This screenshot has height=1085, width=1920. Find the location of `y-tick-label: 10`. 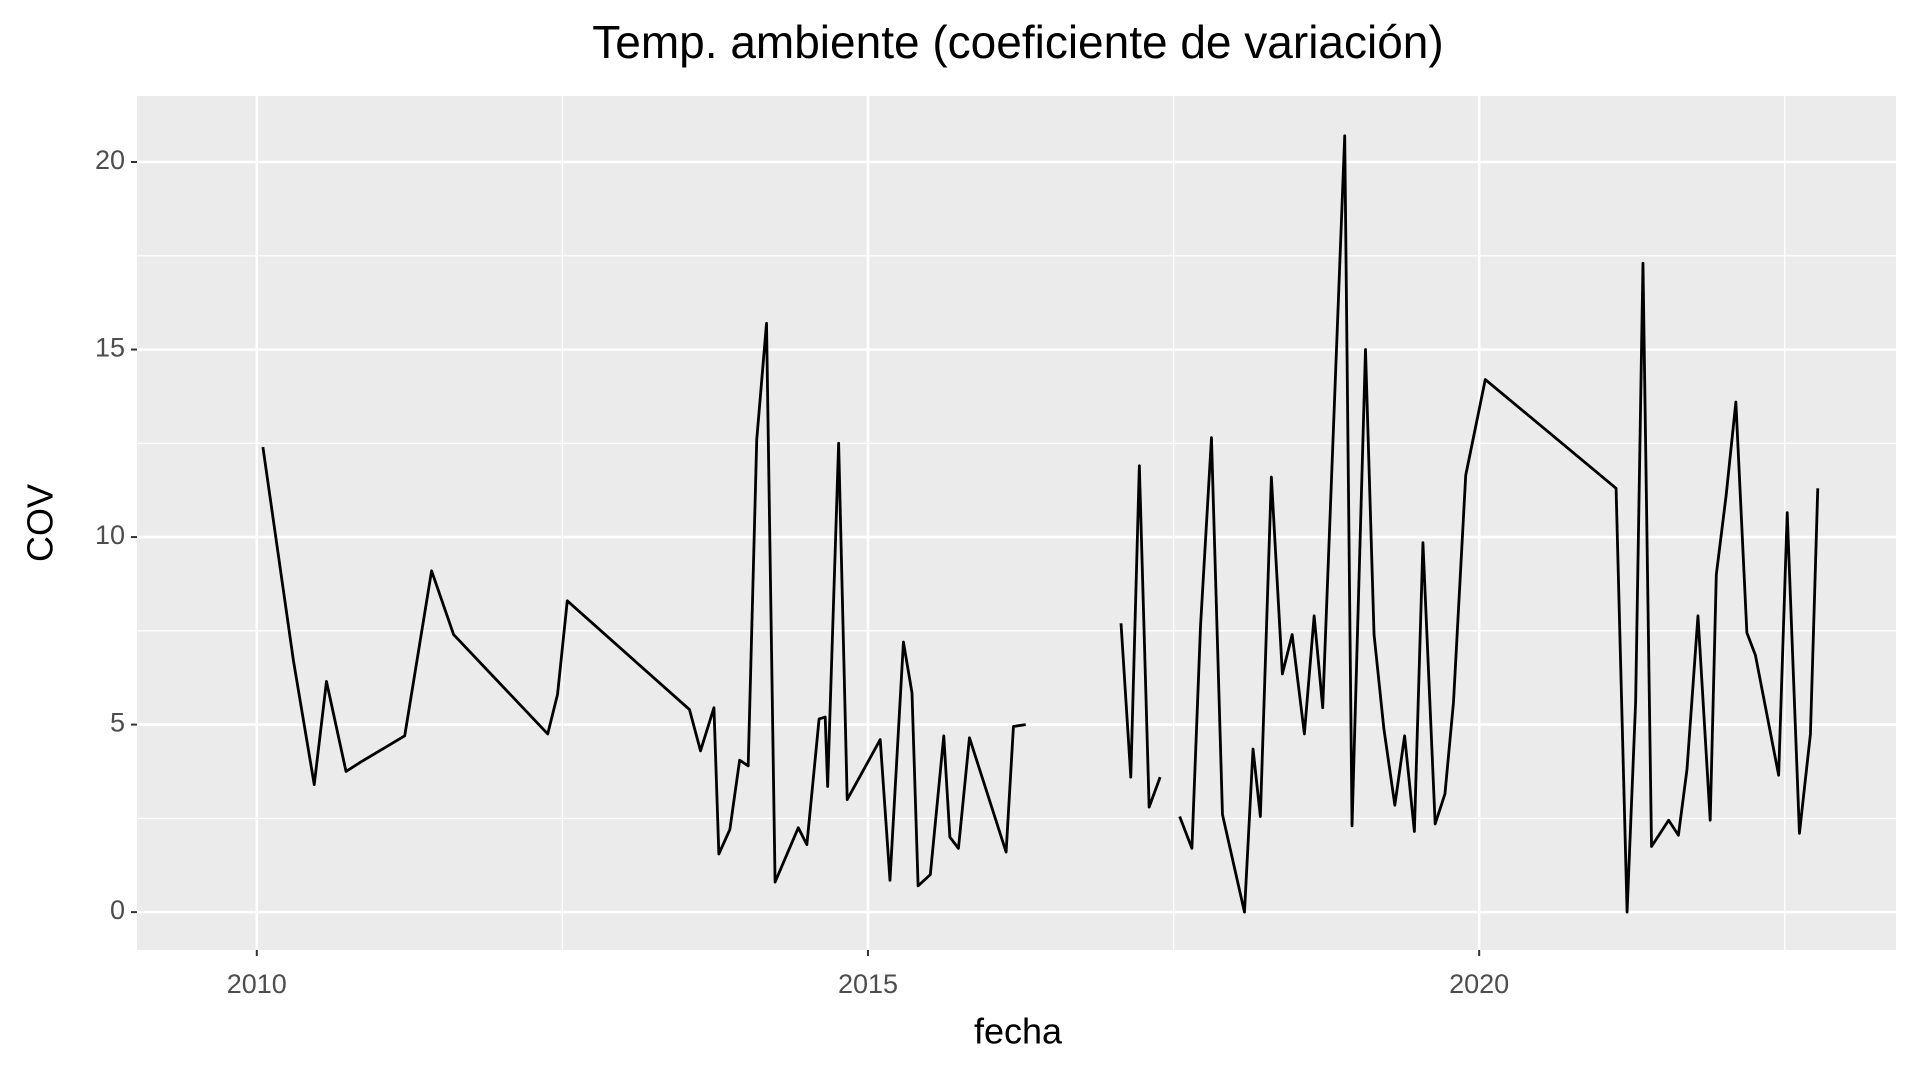

y-tick-label: 10 is located at coordinates (110, 535).